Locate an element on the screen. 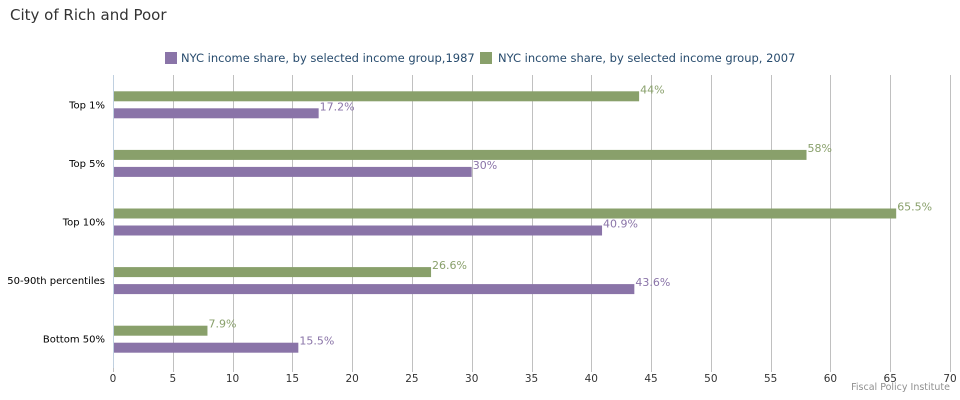 The height and width of the screenshot is (400, 960). category-label-top-5: Top 5% is located at coordinates (86, 164).